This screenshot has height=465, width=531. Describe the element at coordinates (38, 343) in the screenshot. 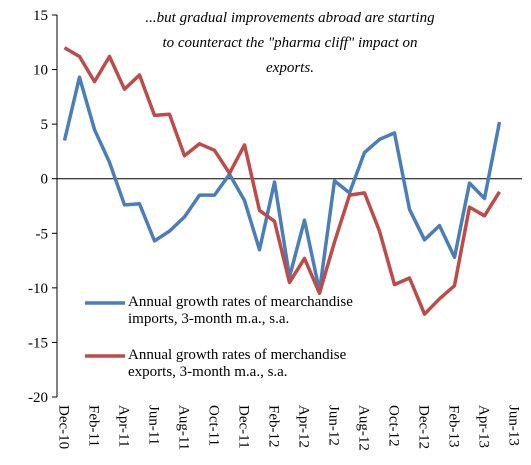

I see `y-tick-label: -15` at that location.